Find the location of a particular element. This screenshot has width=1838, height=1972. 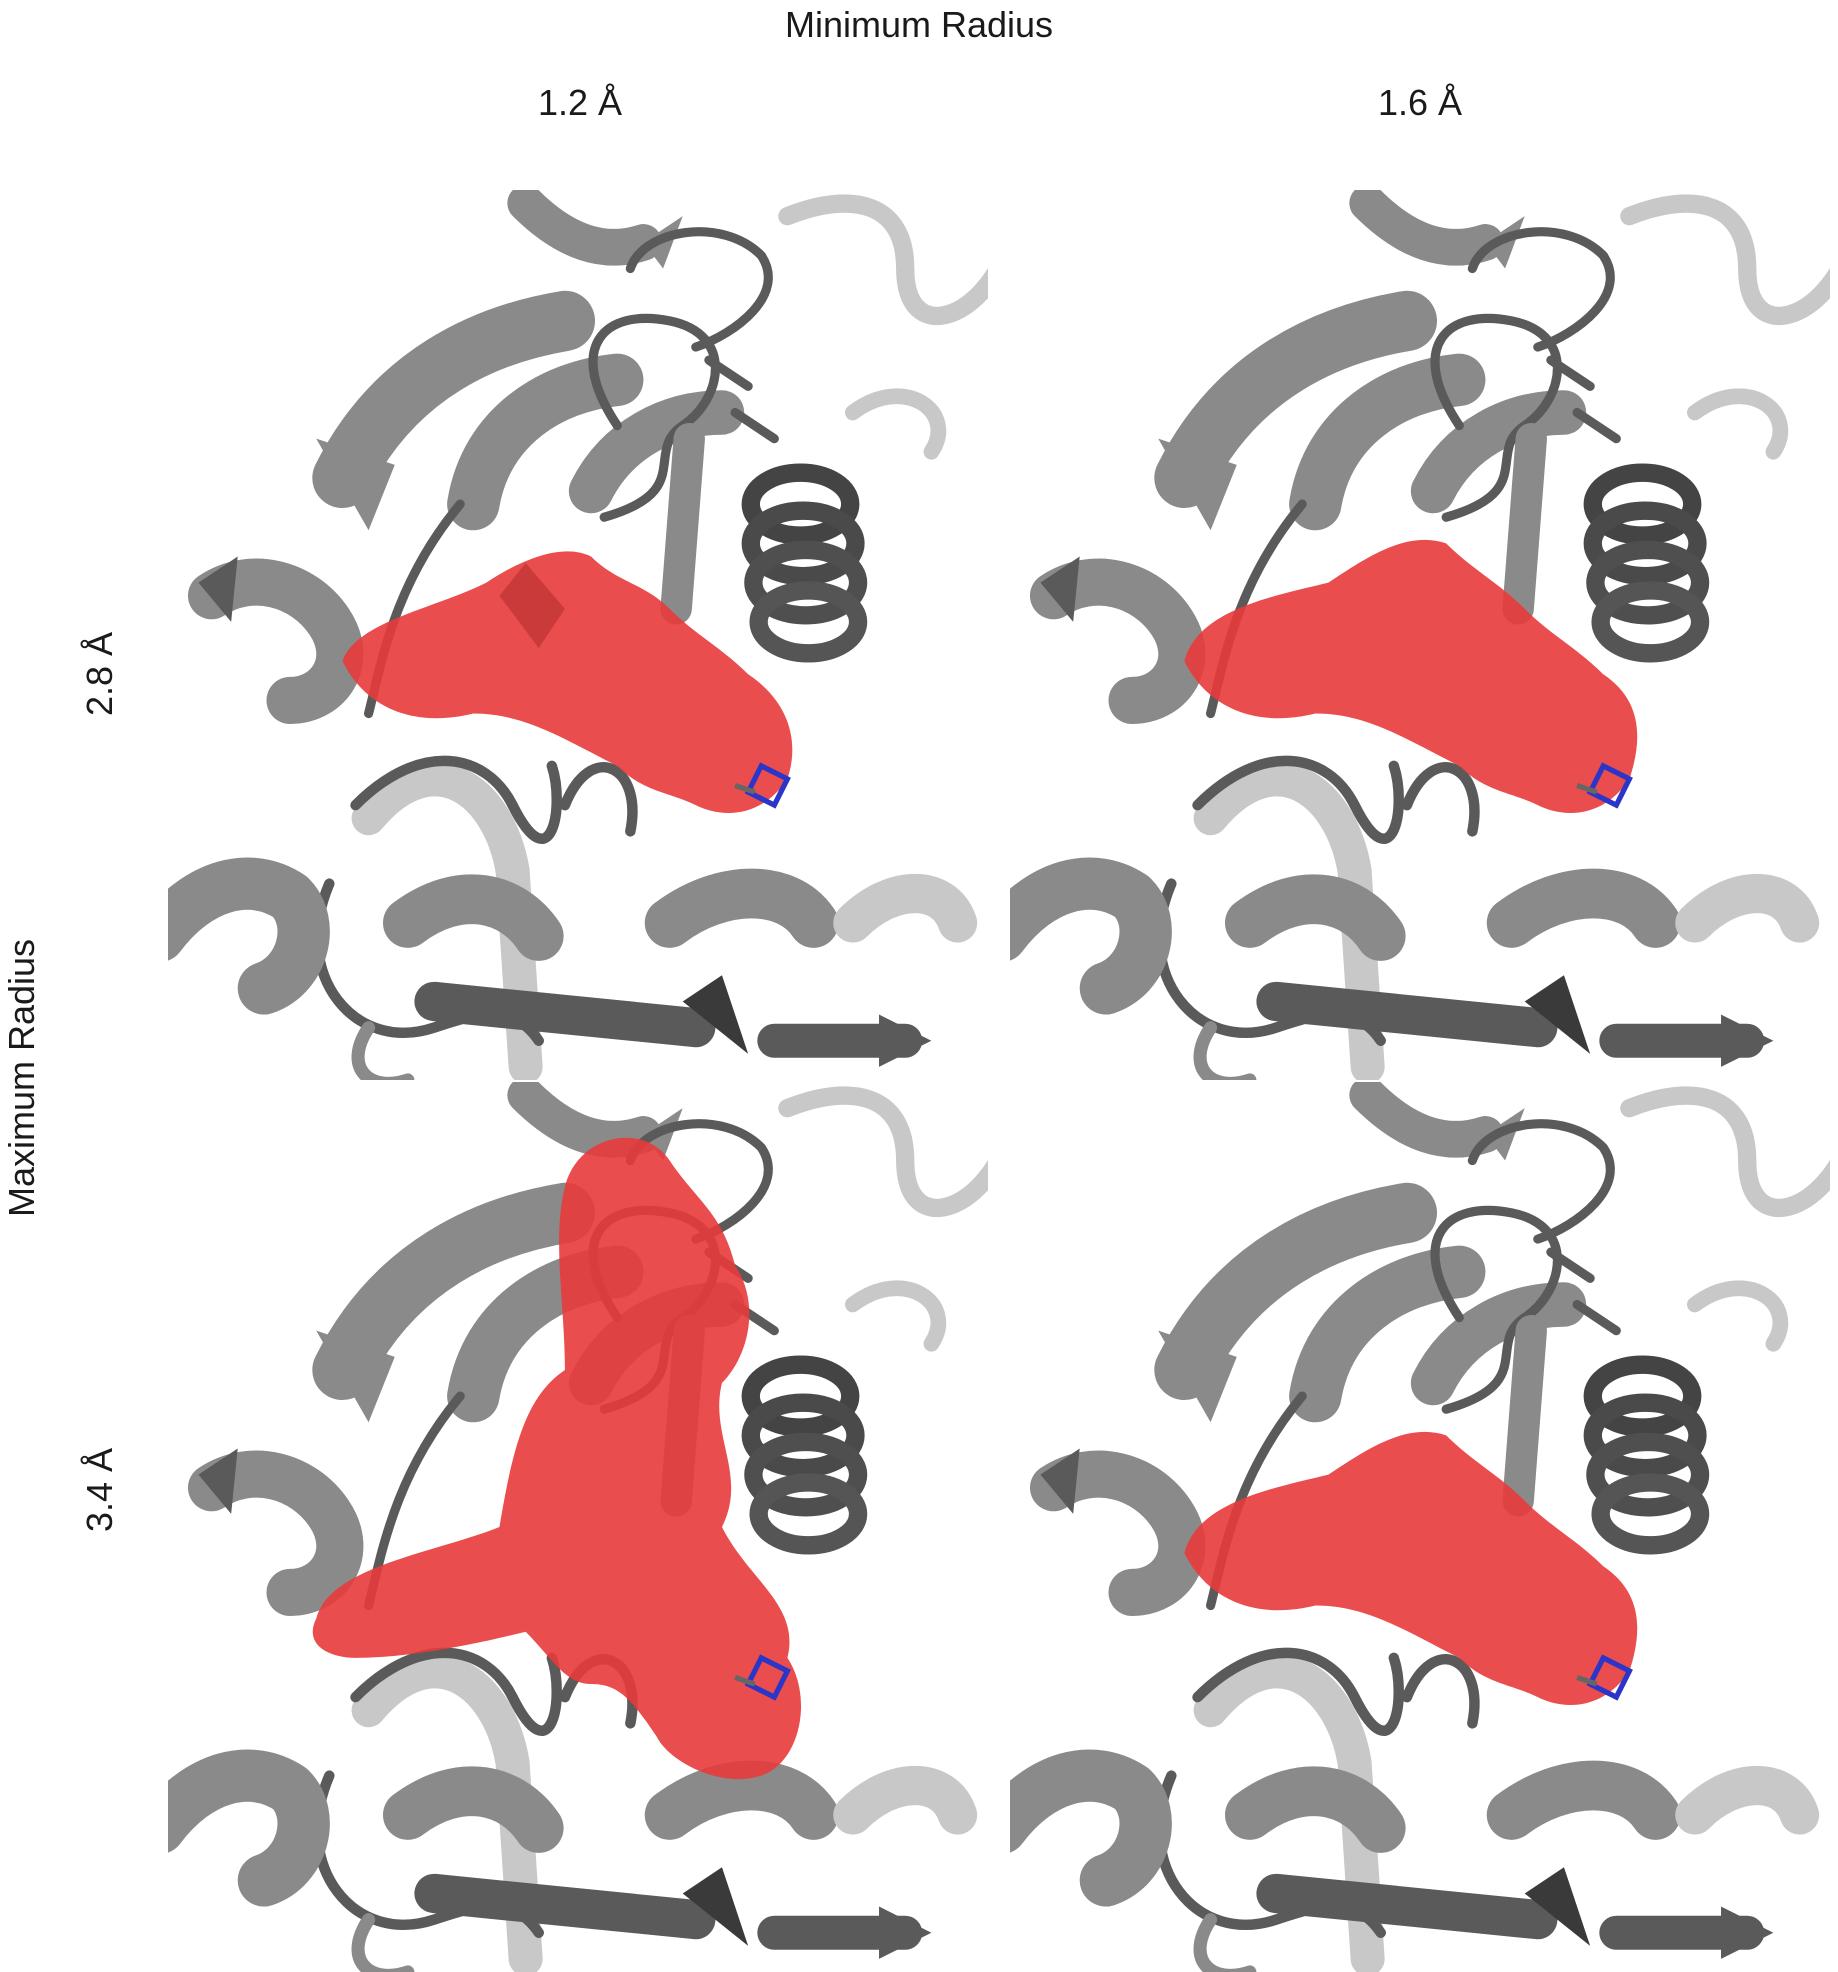

column-header-1: 1.2 Å is located at coordinates (580, 102).